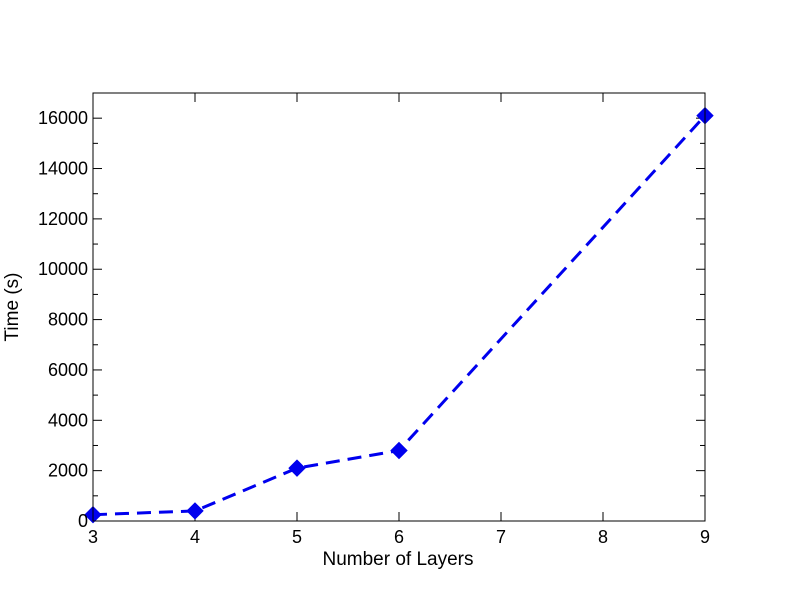 Image resolution: width=792 pixels, height=612 pixels. I want to click on x-tick-label: 3, so click(93, 537).